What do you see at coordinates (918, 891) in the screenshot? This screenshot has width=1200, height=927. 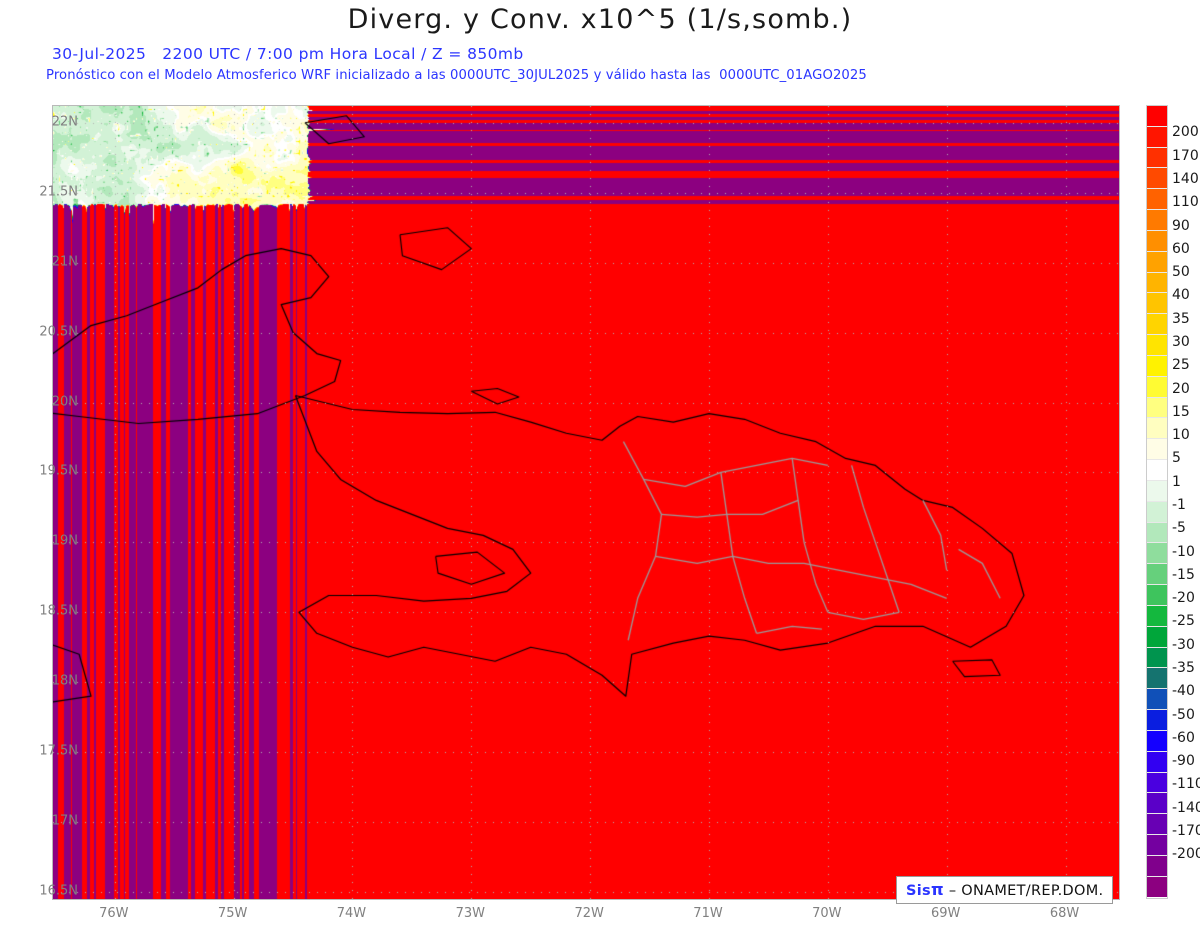 I see `brand-prefix: Sis` at bounding box center [918, 891].